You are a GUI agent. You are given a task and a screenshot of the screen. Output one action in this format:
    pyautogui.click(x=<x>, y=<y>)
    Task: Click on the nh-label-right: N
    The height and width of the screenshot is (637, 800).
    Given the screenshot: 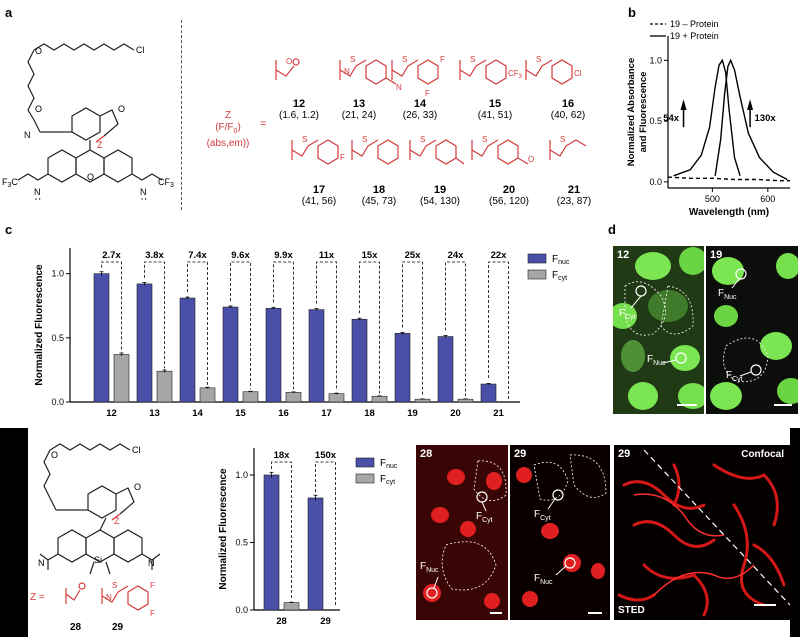 What is the action you would take?
    pyautogui.click(x=143, y=192)
    